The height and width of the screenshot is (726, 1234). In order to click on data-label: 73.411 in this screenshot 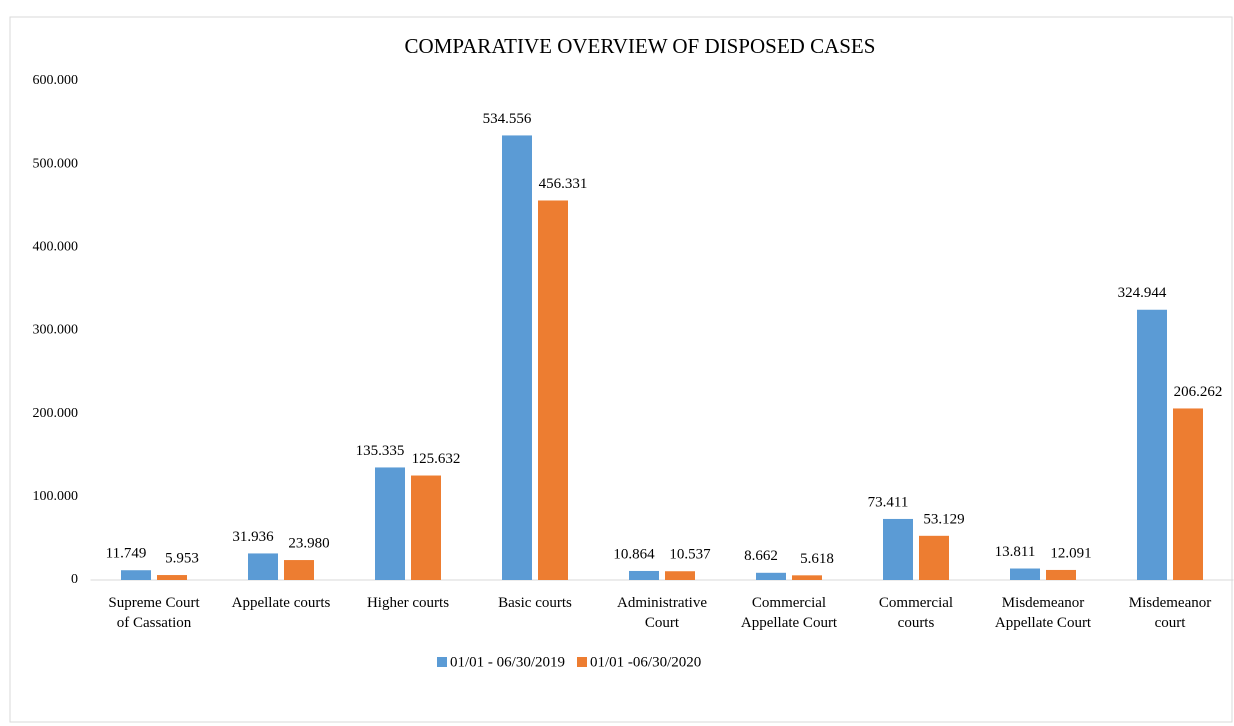, I will do `click(888, 502)`.